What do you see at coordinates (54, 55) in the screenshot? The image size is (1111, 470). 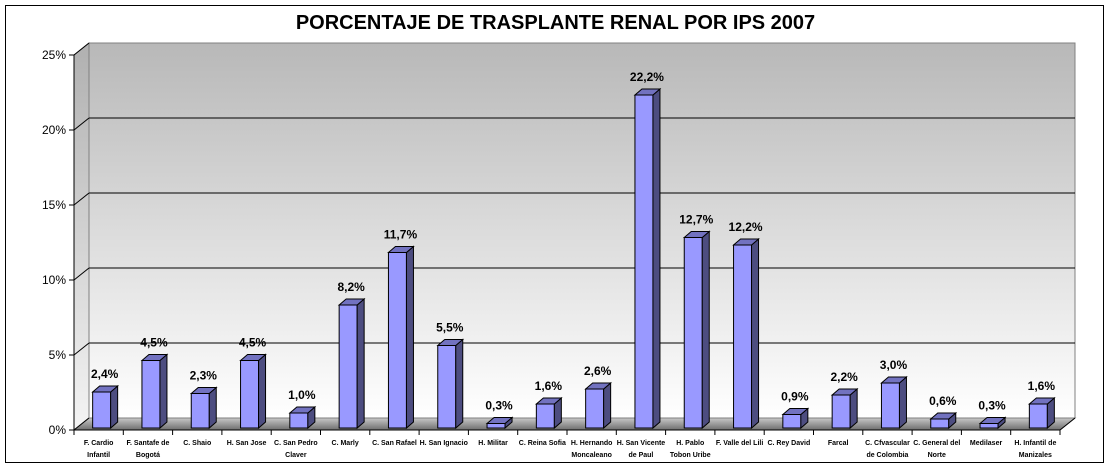 I see `y-tick-label: 25%` at bounding box center [54, 55].